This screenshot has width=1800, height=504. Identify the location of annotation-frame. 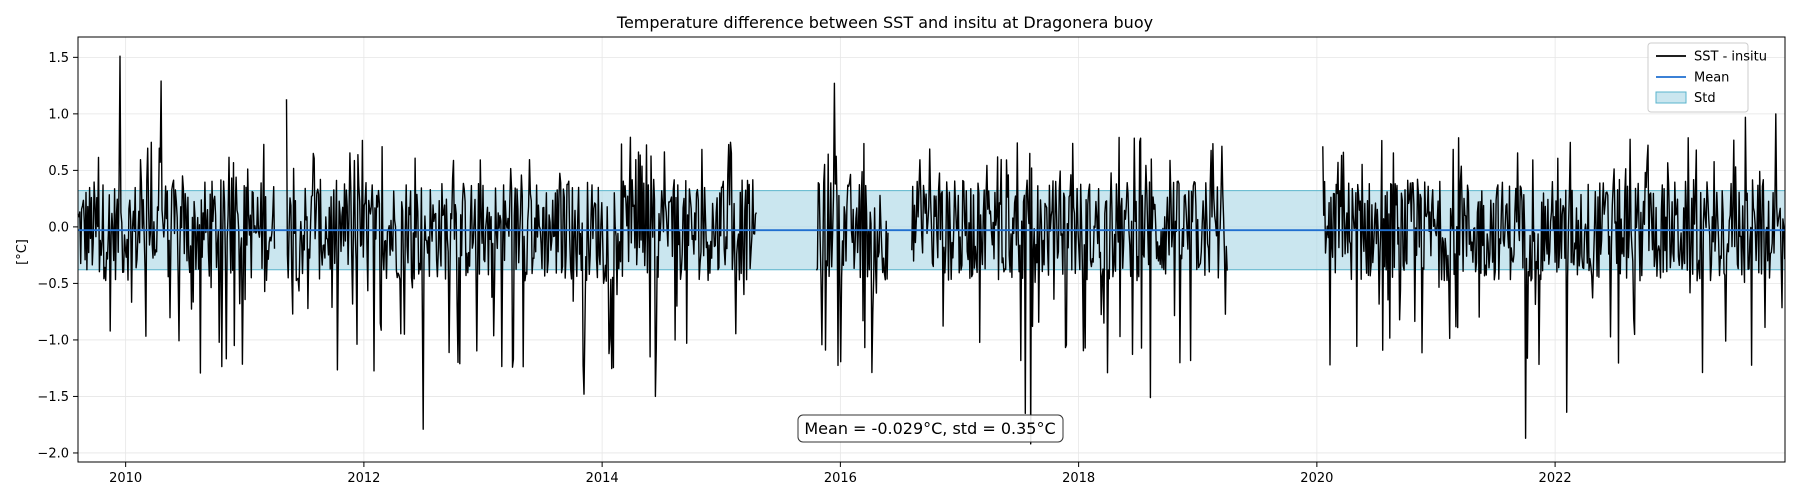
(930, 428).